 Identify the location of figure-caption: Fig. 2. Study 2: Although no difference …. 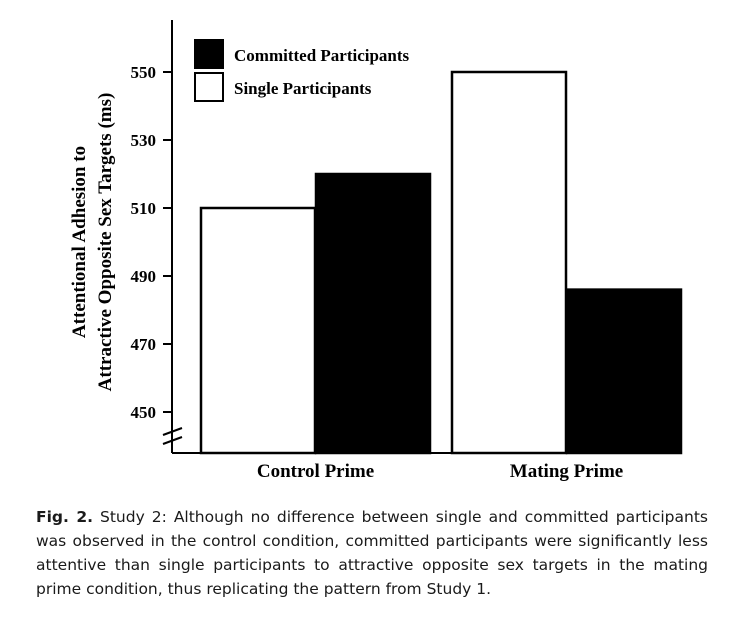
(372, 553).